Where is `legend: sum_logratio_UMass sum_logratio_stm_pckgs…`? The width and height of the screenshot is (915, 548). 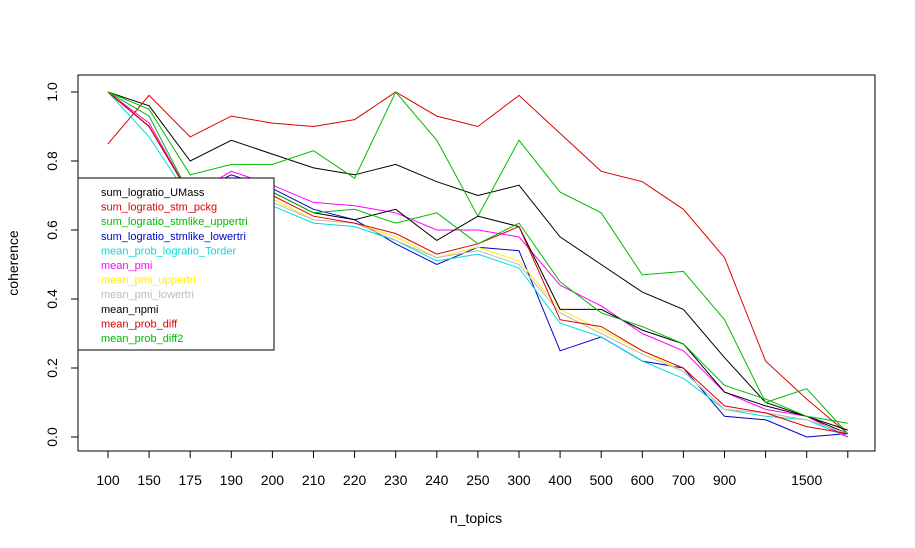
legend: sum_logratio_UMass sum_logratio_stm_pckgs… is located at coordinates (176, 264).